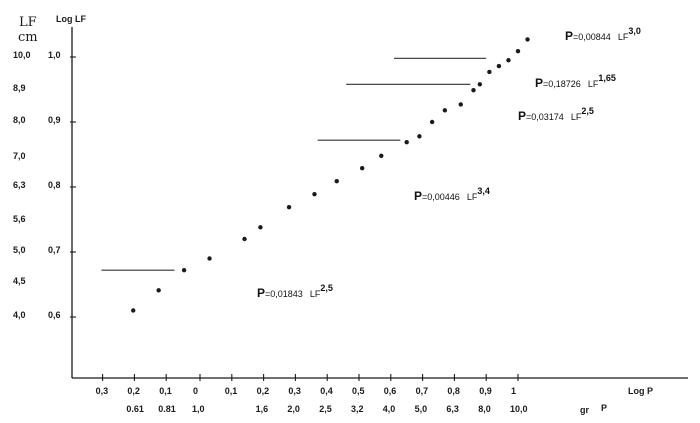 The height and width of the screenshot is (423, 700). Describe the element at coordinates (54, 250) in the screenshot. I see `y-tick-label: 0,7` at that location.